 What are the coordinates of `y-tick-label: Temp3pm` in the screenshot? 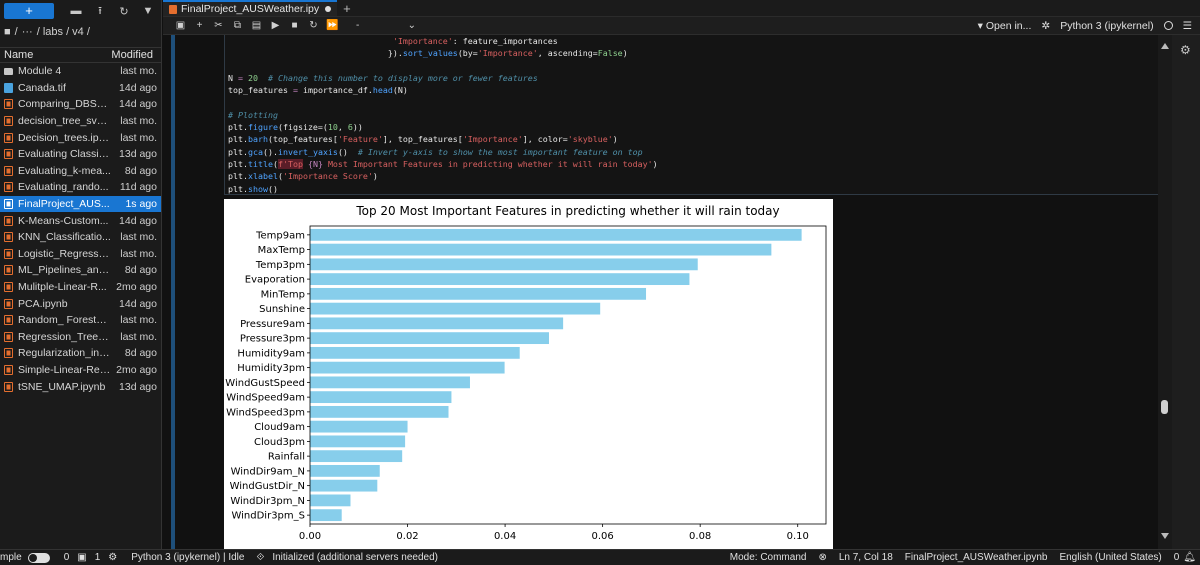 It's located at (280, 265).